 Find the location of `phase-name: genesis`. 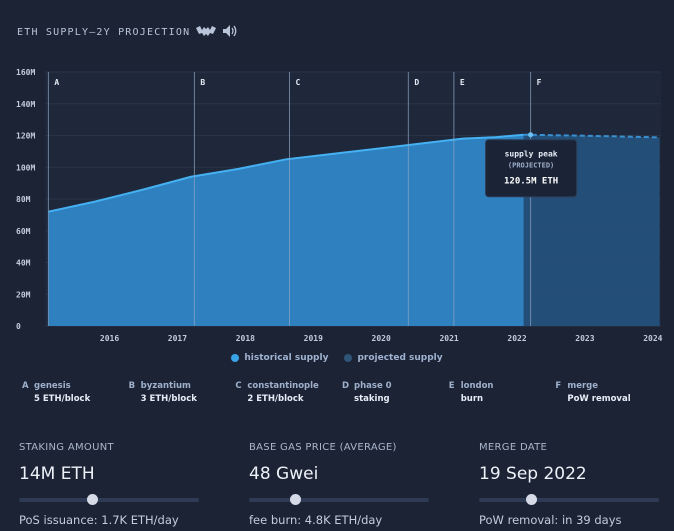

phase-name: genesis is located at coordinates (52, 386).